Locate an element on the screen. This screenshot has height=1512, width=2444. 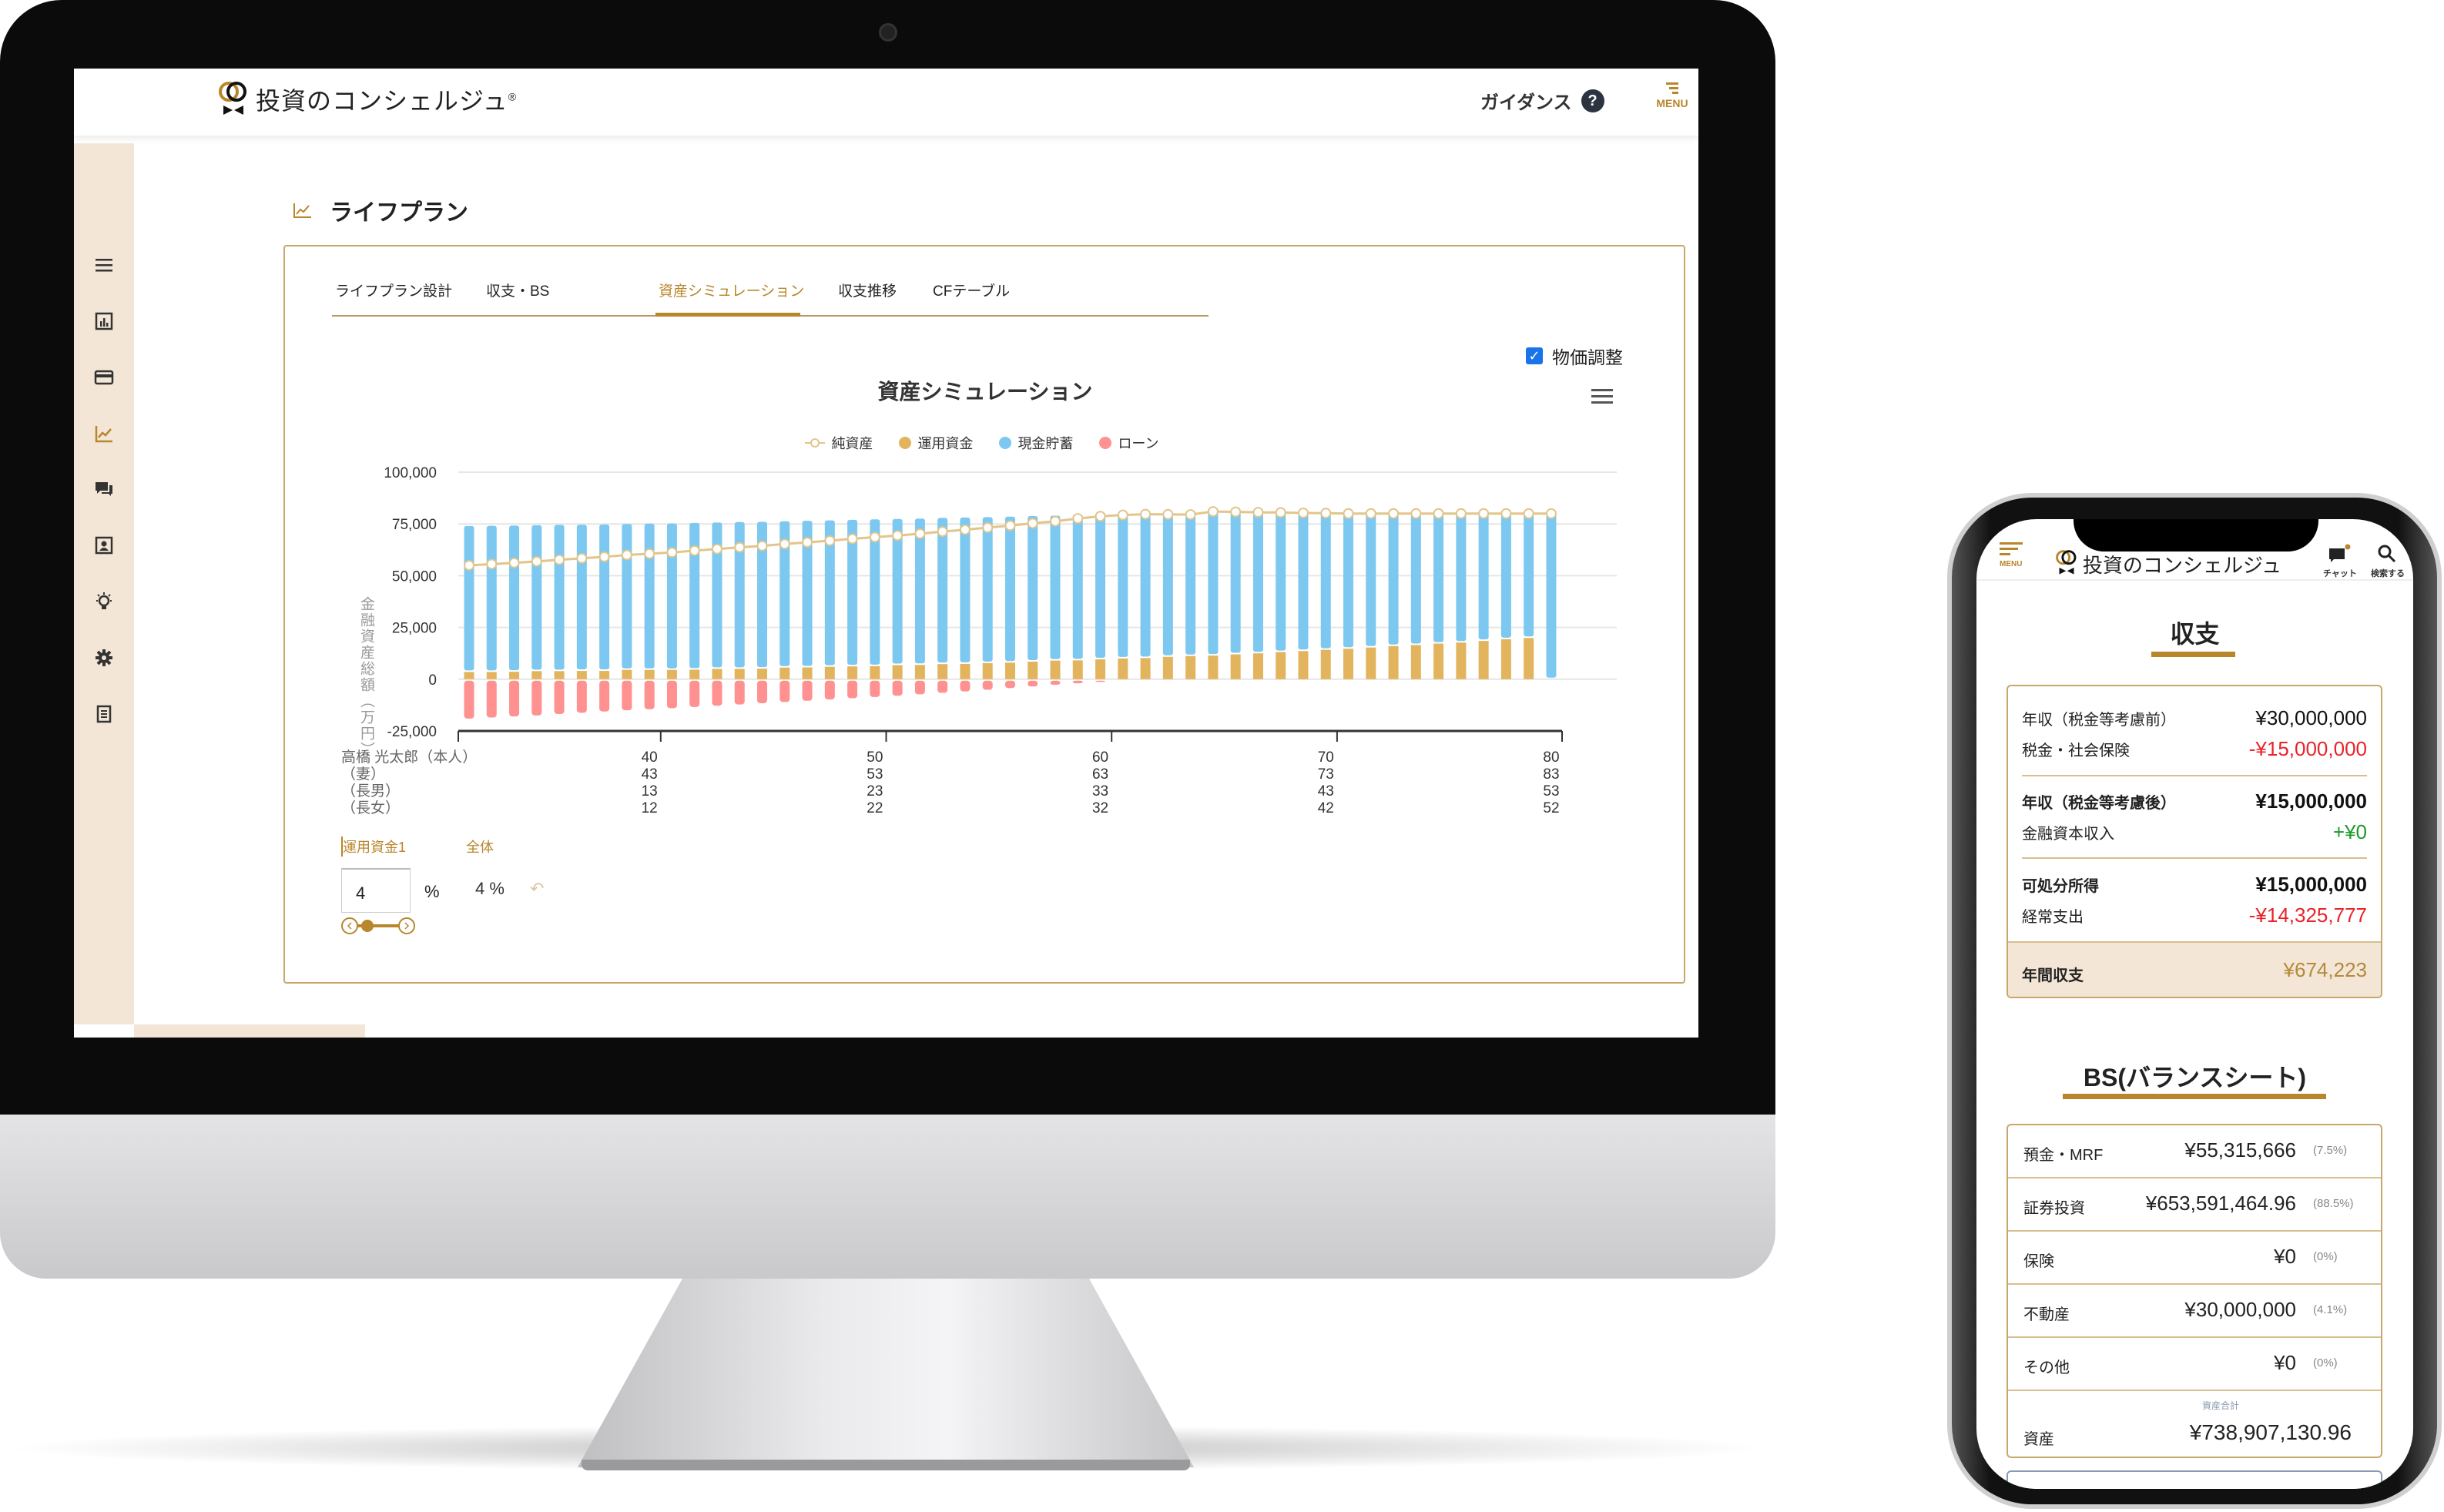
legend-loan: ローン is located at coordinates (1129, 443).